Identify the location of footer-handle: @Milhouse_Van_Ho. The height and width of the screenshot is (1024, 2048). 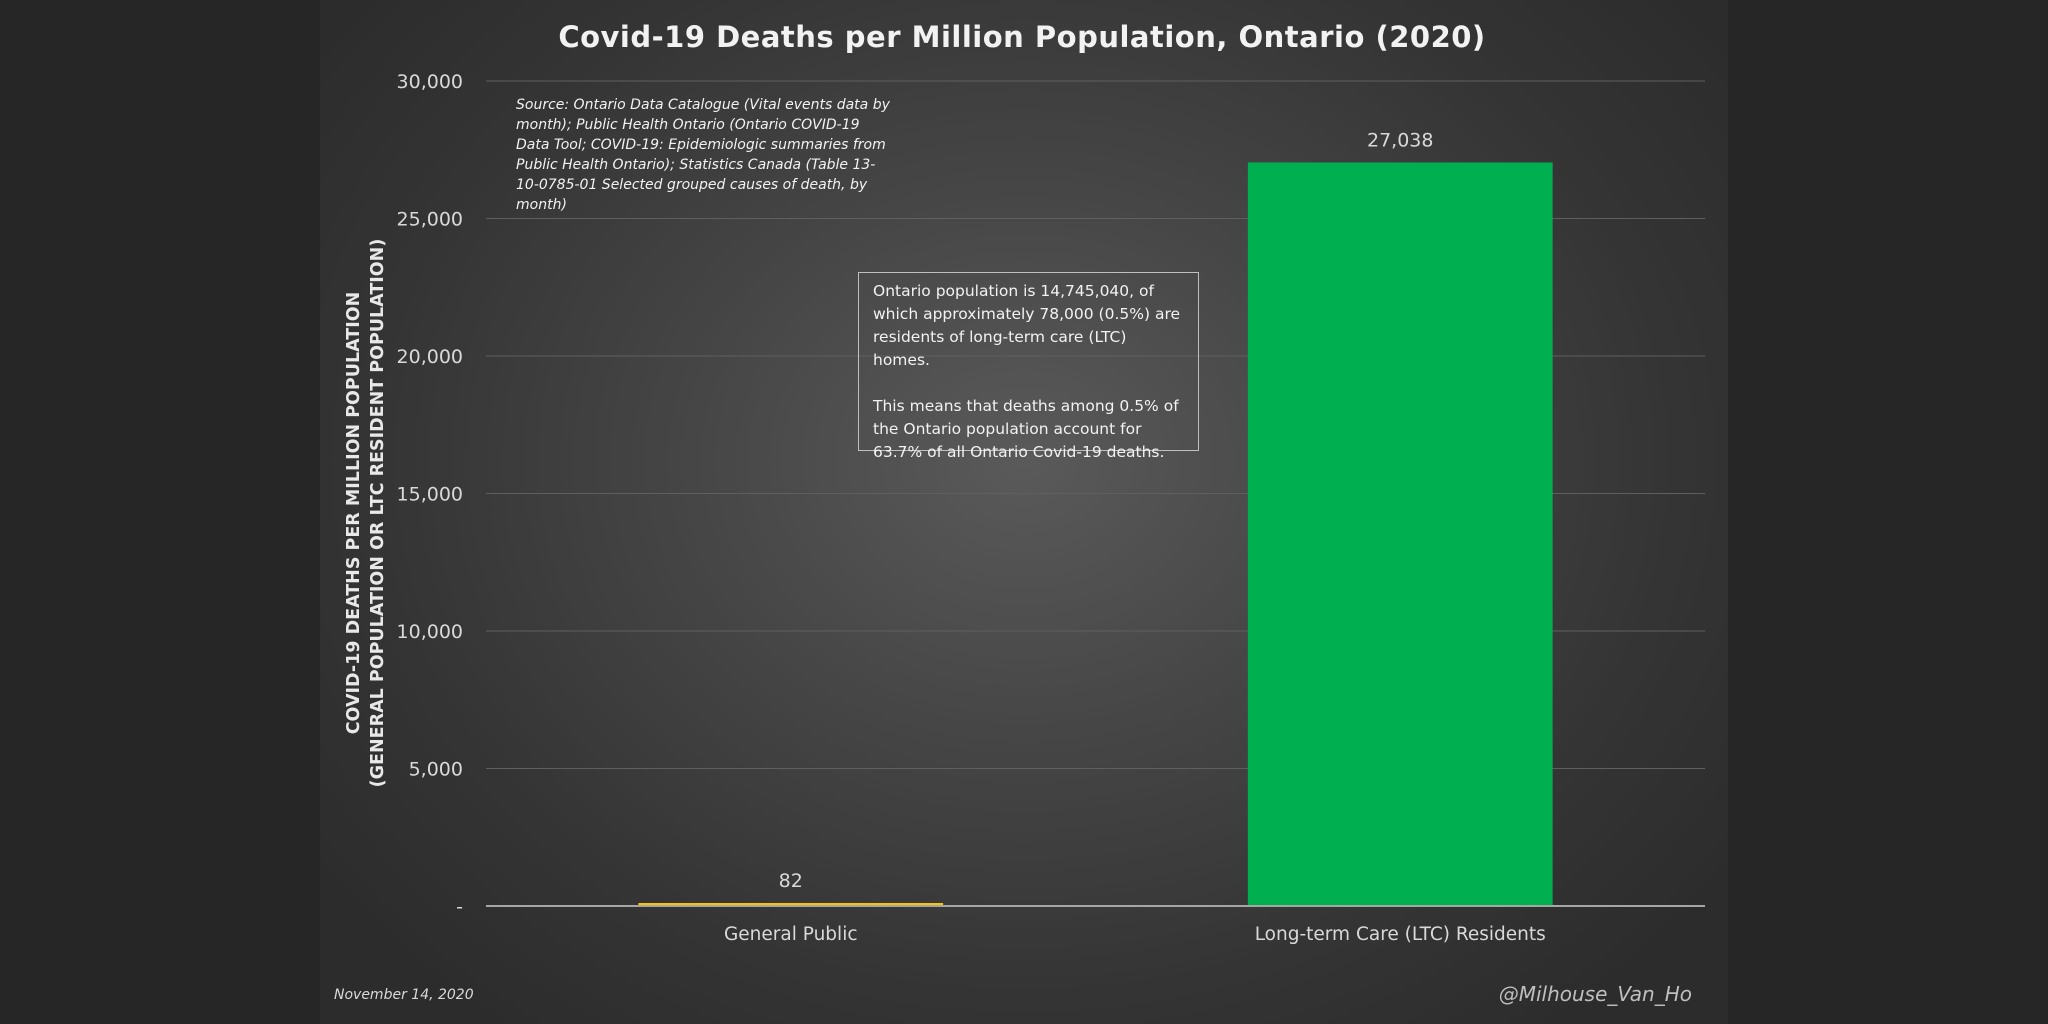
(1595, 994).